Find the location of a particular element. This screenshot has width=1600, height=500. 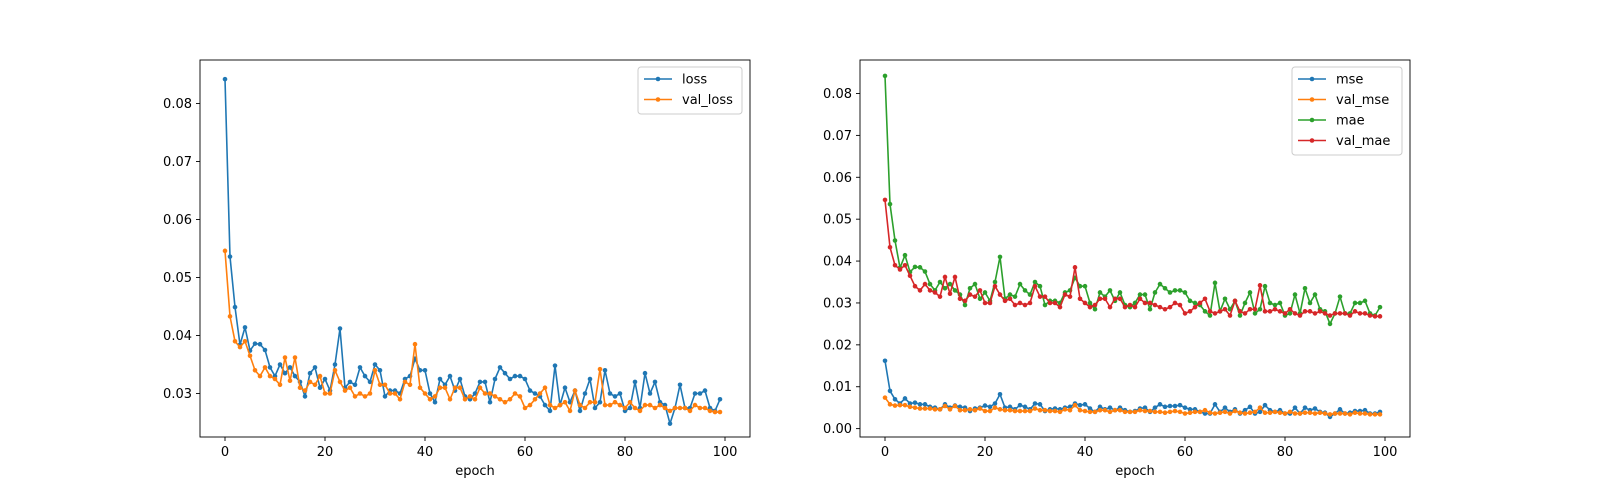

series-val_mse is located at coordinates (1132, 406).